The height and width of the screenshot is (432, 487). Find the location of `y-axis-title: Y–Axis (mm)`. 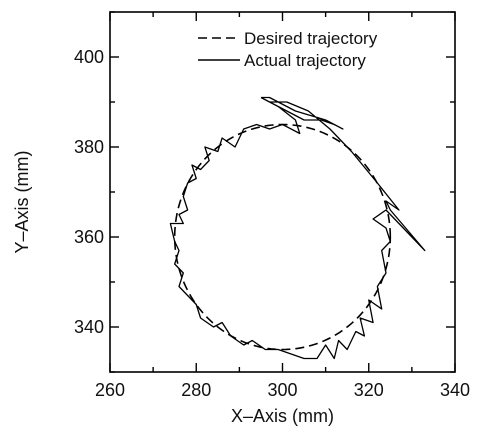

y-axis-title: Y–Axis (mm) is located at coordinates (22, 202).